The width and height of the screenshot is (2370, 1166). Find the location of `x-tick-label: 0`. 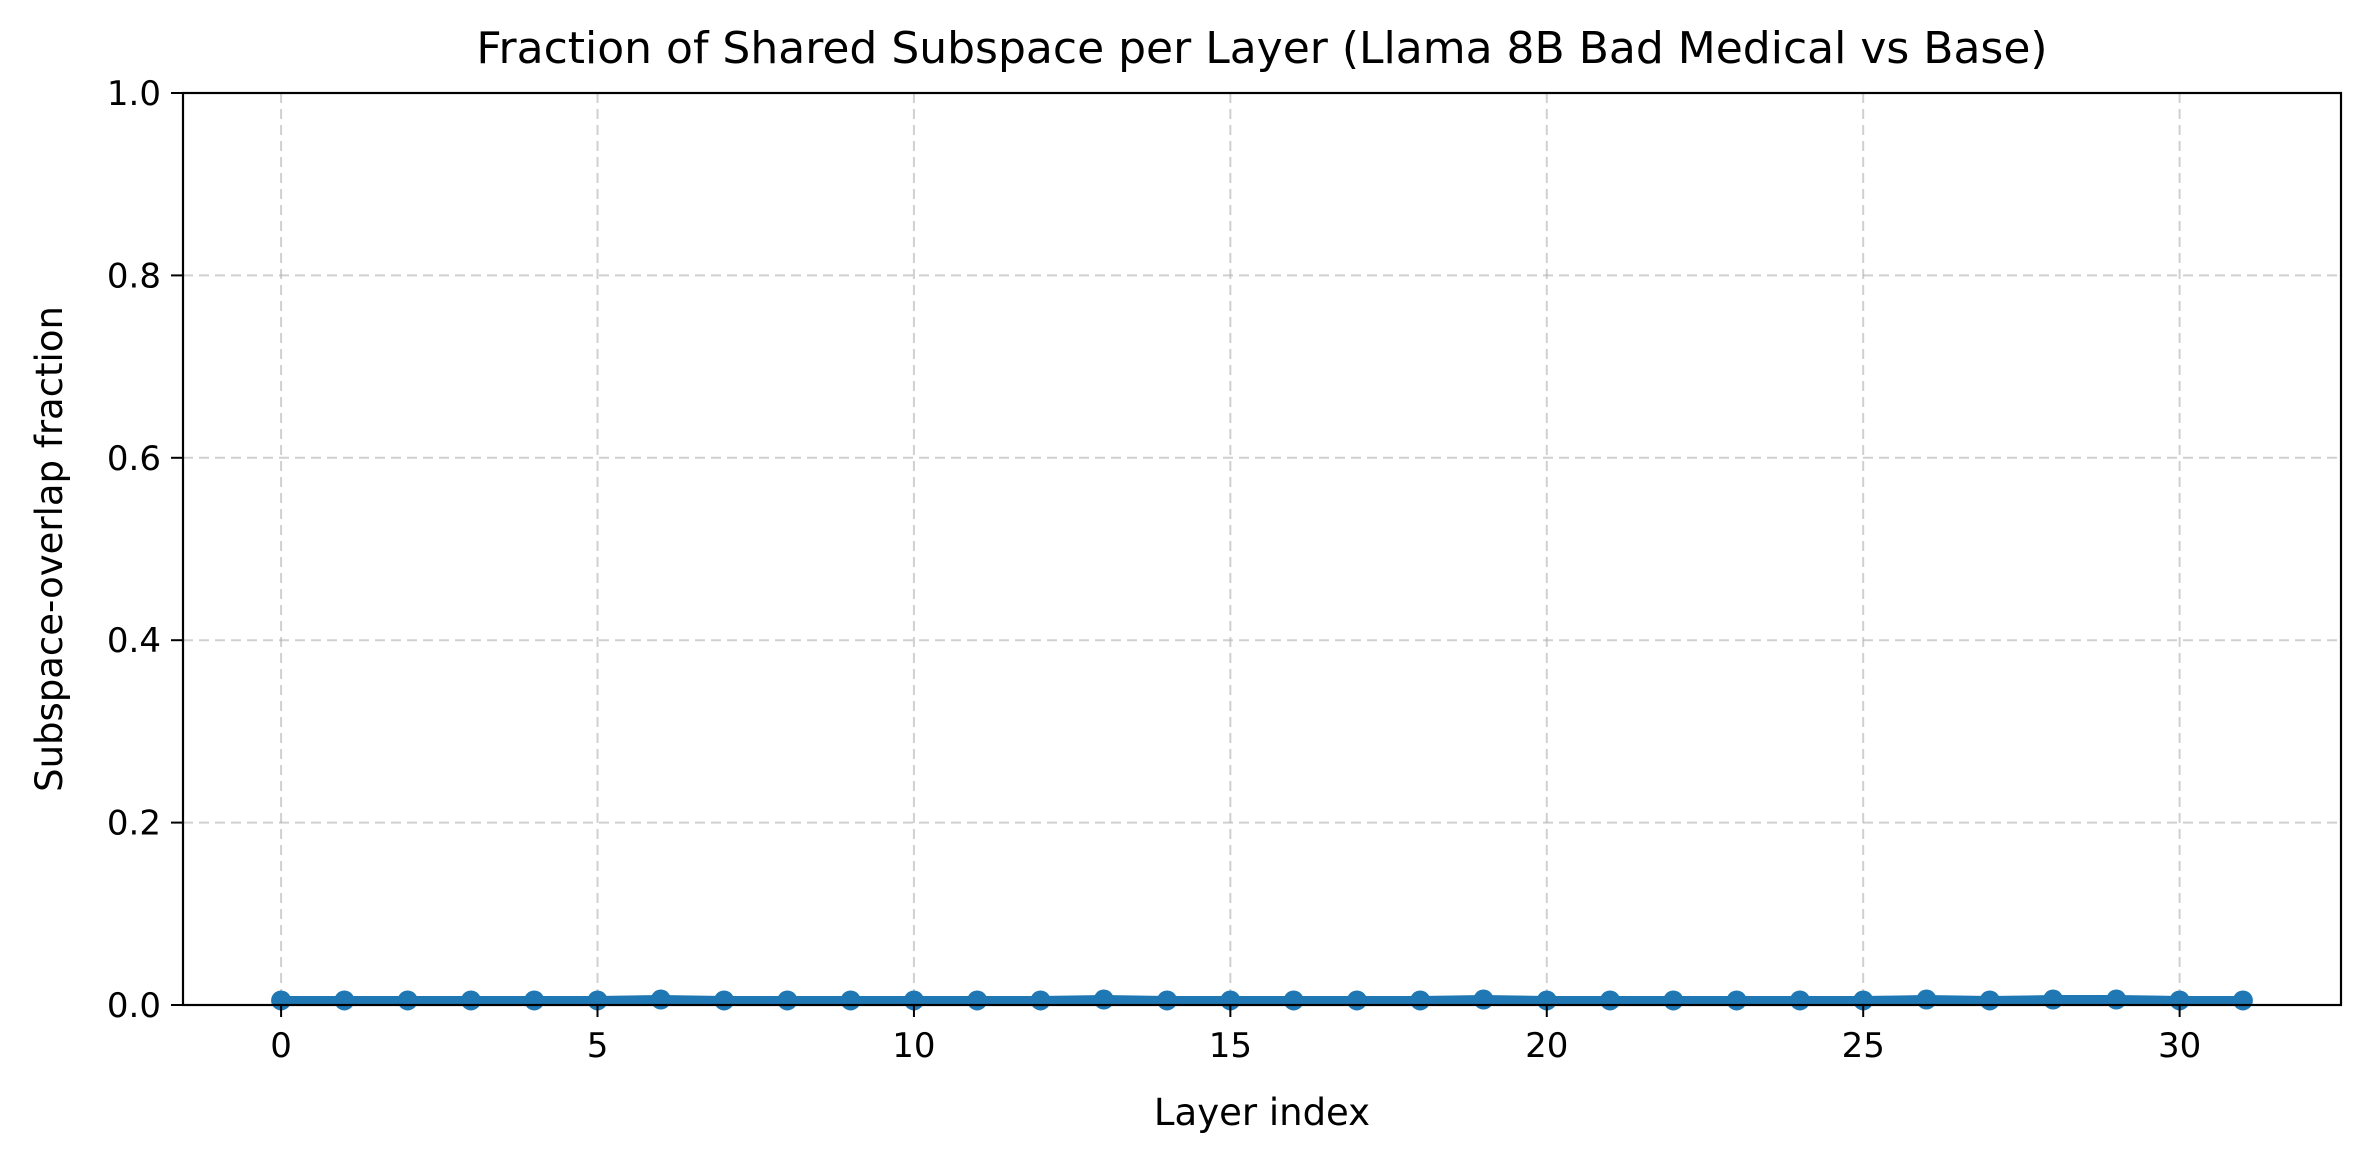

x-tick-label: 0 is located at coordinates (281, 1046).